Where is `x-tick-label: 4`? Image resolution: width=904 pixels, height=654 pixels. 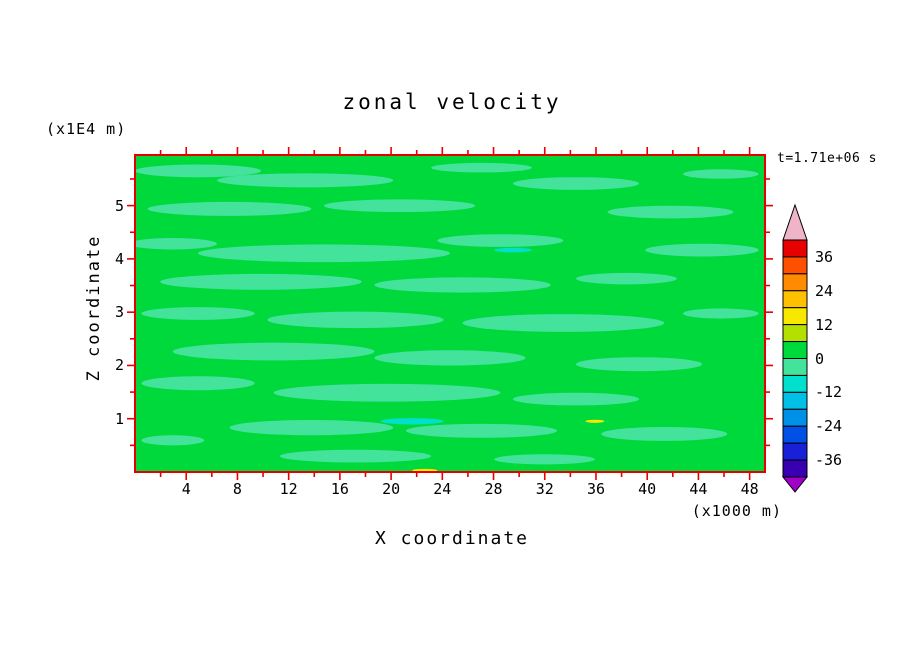
x-tick-label: 4 is located at coordinates (186, 489).